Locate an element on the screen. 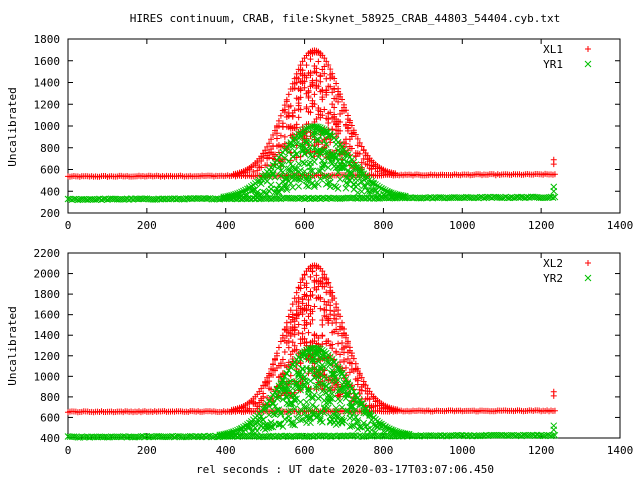 The height and width of the screenshot is (480, 640). y-tick-label: 1200 is located at coordinates (47, 104).